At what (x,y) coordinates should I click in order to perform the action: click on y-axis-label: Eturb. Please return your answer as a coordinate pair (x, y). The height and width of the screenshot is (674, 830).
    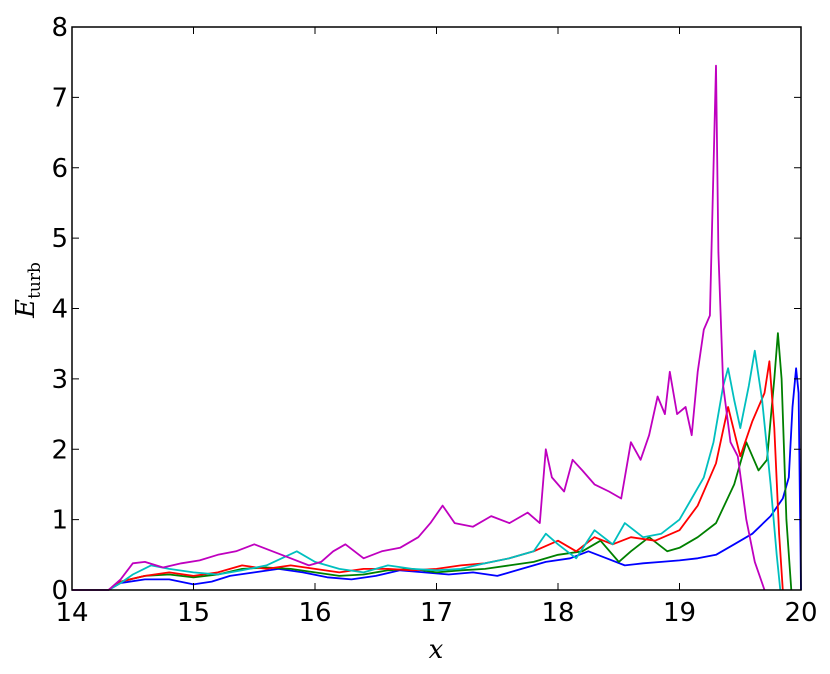
    Looking at the image, I should click on (28, 290).